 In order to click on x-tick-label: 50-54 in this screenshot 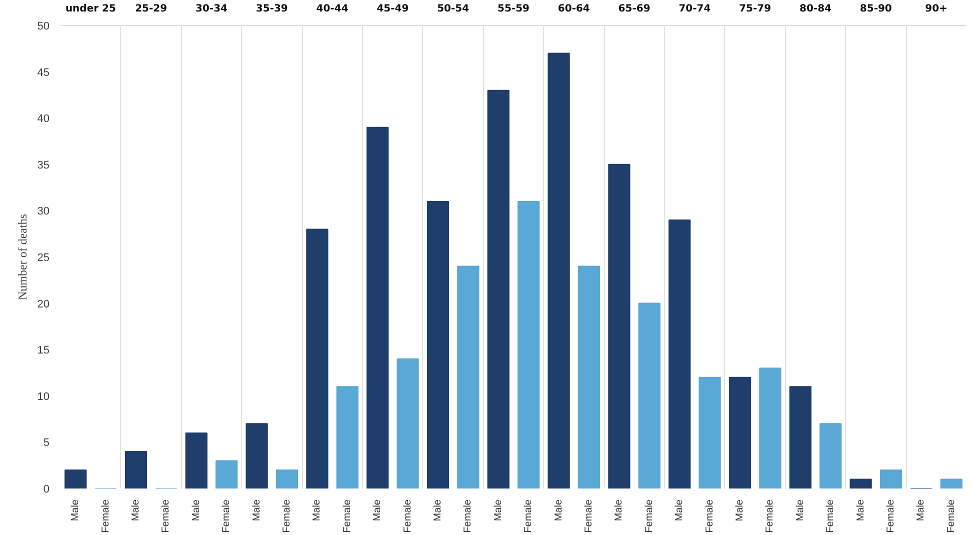, I will do `click(453, 9)`.